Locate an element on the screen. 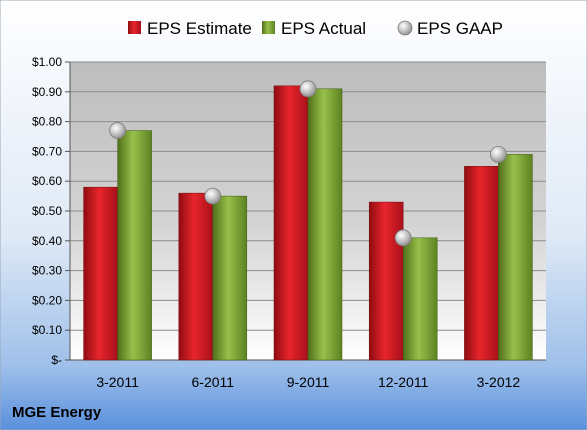 Image resolution: width=587 pixels, height=430 pixels. y-tick-label: $- is located at coordinates (56, 360).